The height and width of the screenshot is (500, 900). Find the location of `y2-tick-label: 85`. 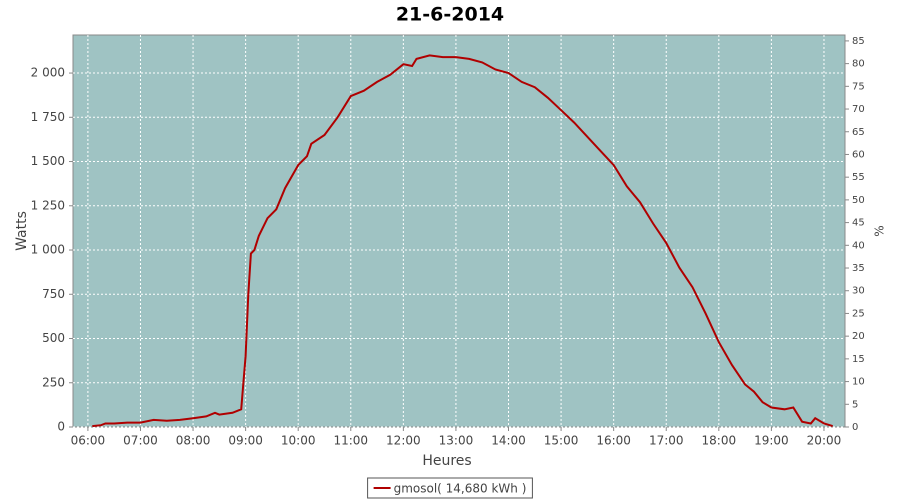

y2-tick-label: 85 is located at coordinates (858, 41).